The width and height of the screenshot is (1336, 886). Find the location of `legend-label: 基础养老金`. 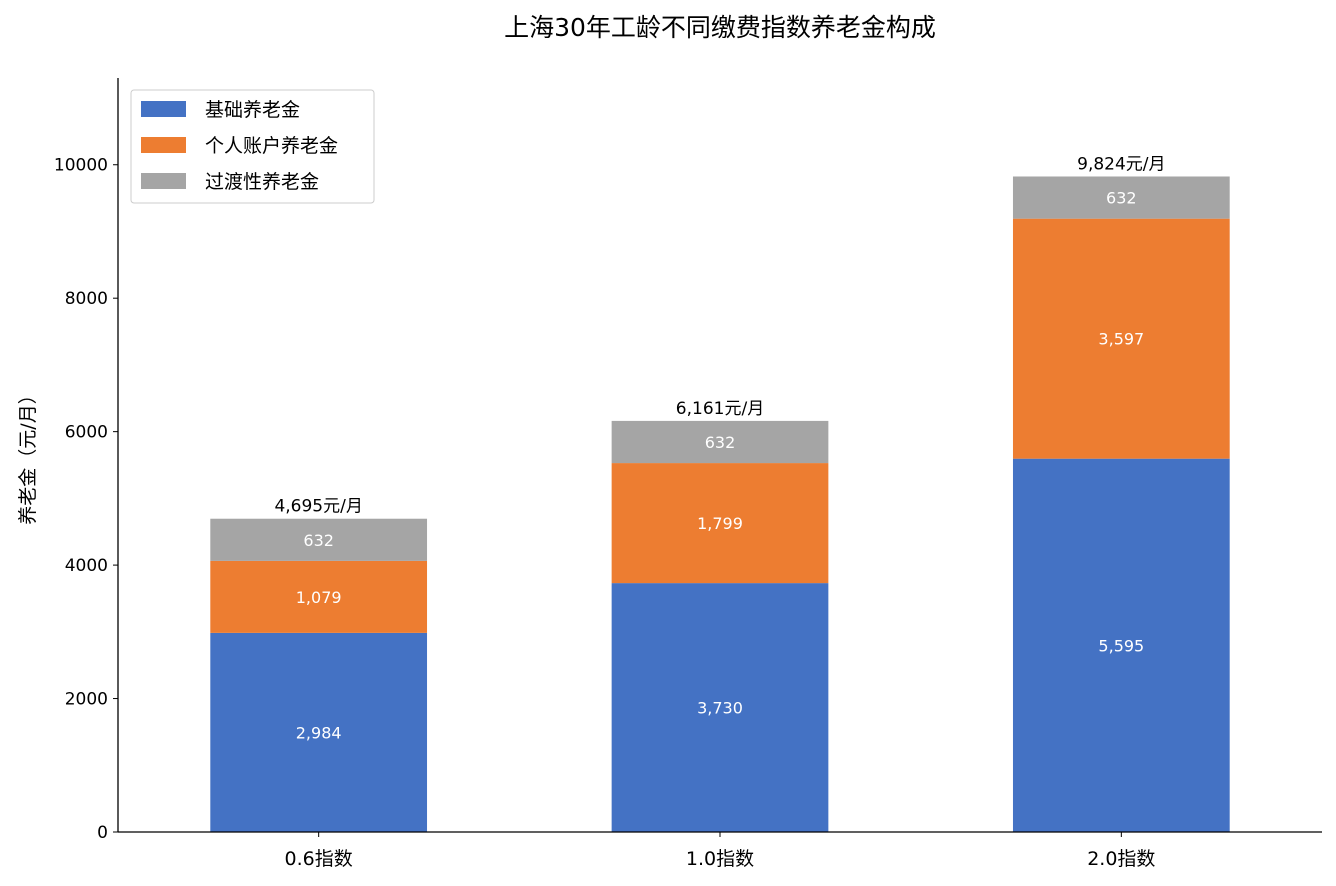

legend-label: 基础养老金 is located at coordinates (252, 110).